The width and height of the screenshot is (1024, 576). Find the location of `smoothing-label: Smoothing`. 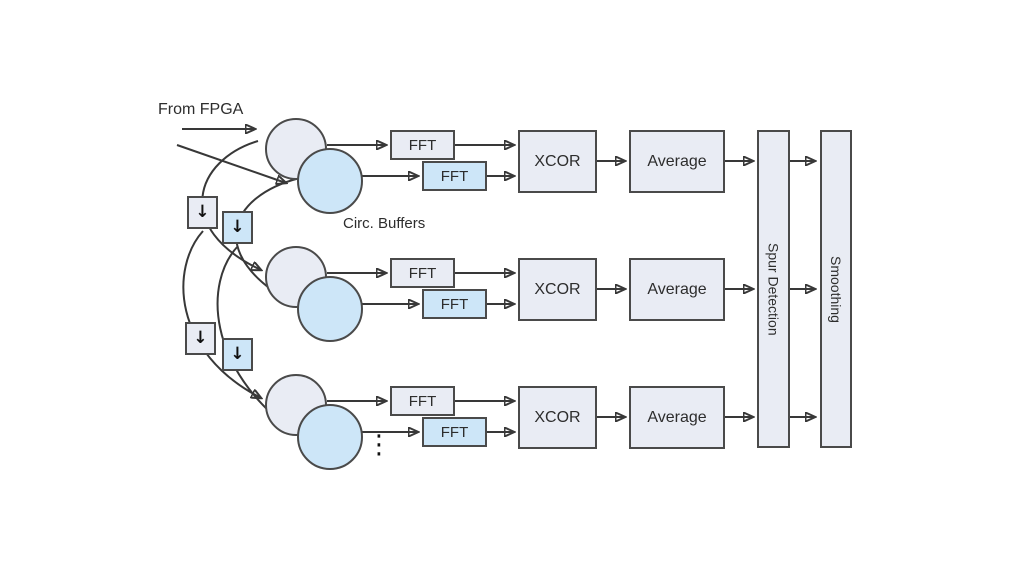

smoothing-label: Smoothing is located at coordinates (836, 289).